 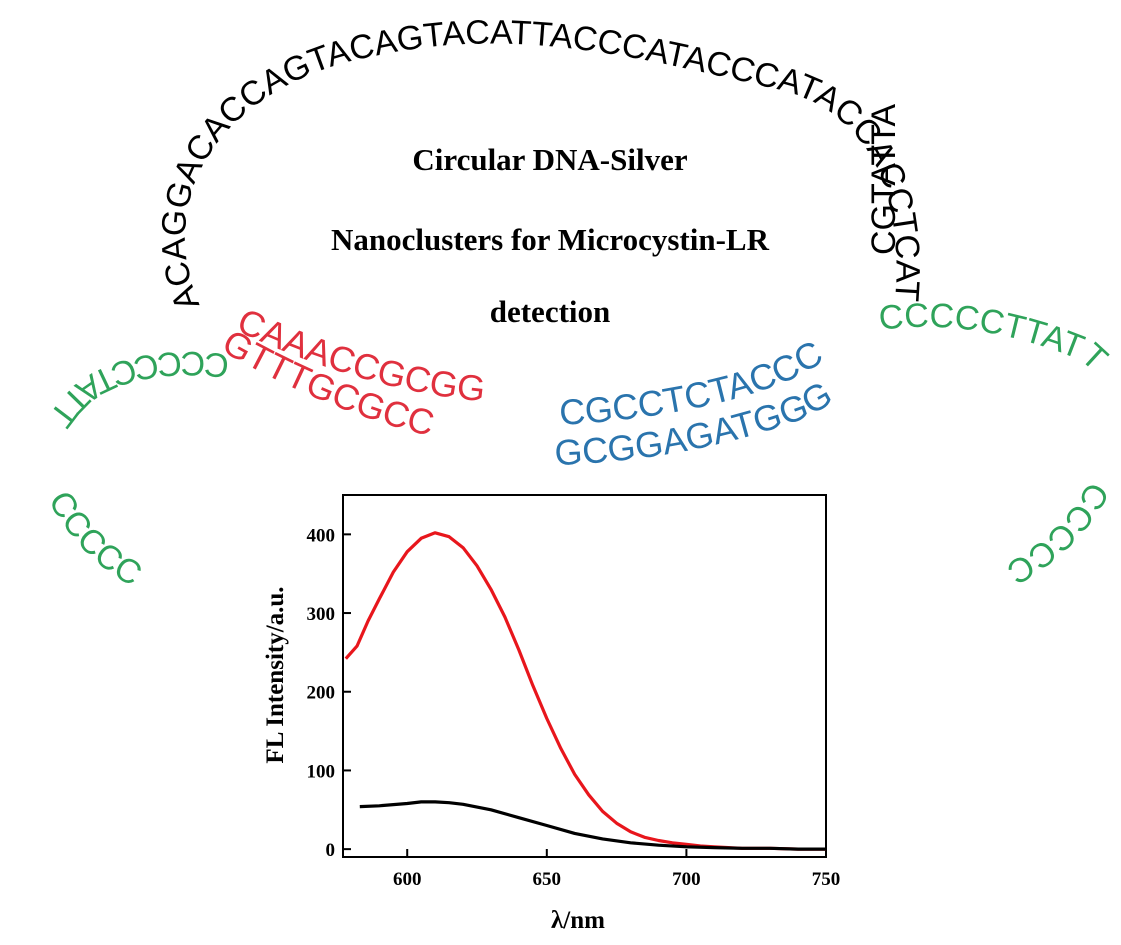 What do you see at coordinates (321, 614) in the screenshot?
I see `y-tick-label: 300` at bounding box center [321, 614].